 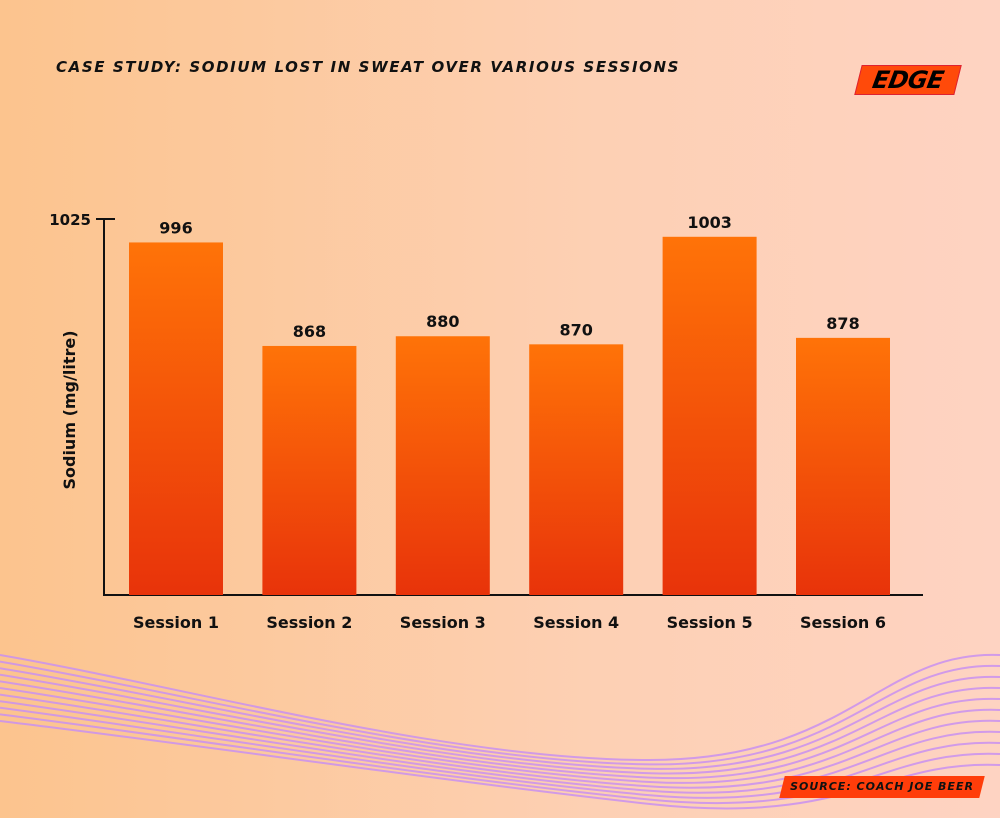 What do you see at coordinates (309, 622) in the screenshot?
I see `x-tick-label: Session 2` at bounding box center [309, 622].